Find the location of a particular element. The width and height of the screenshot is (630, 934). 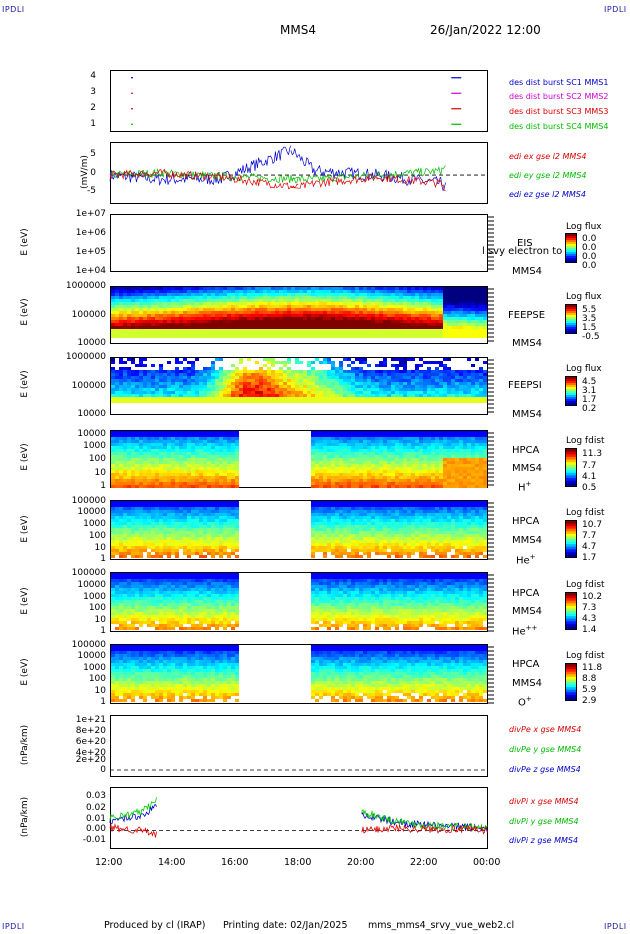

p6-tick-2: 100 is located at coordinates (97, 459).